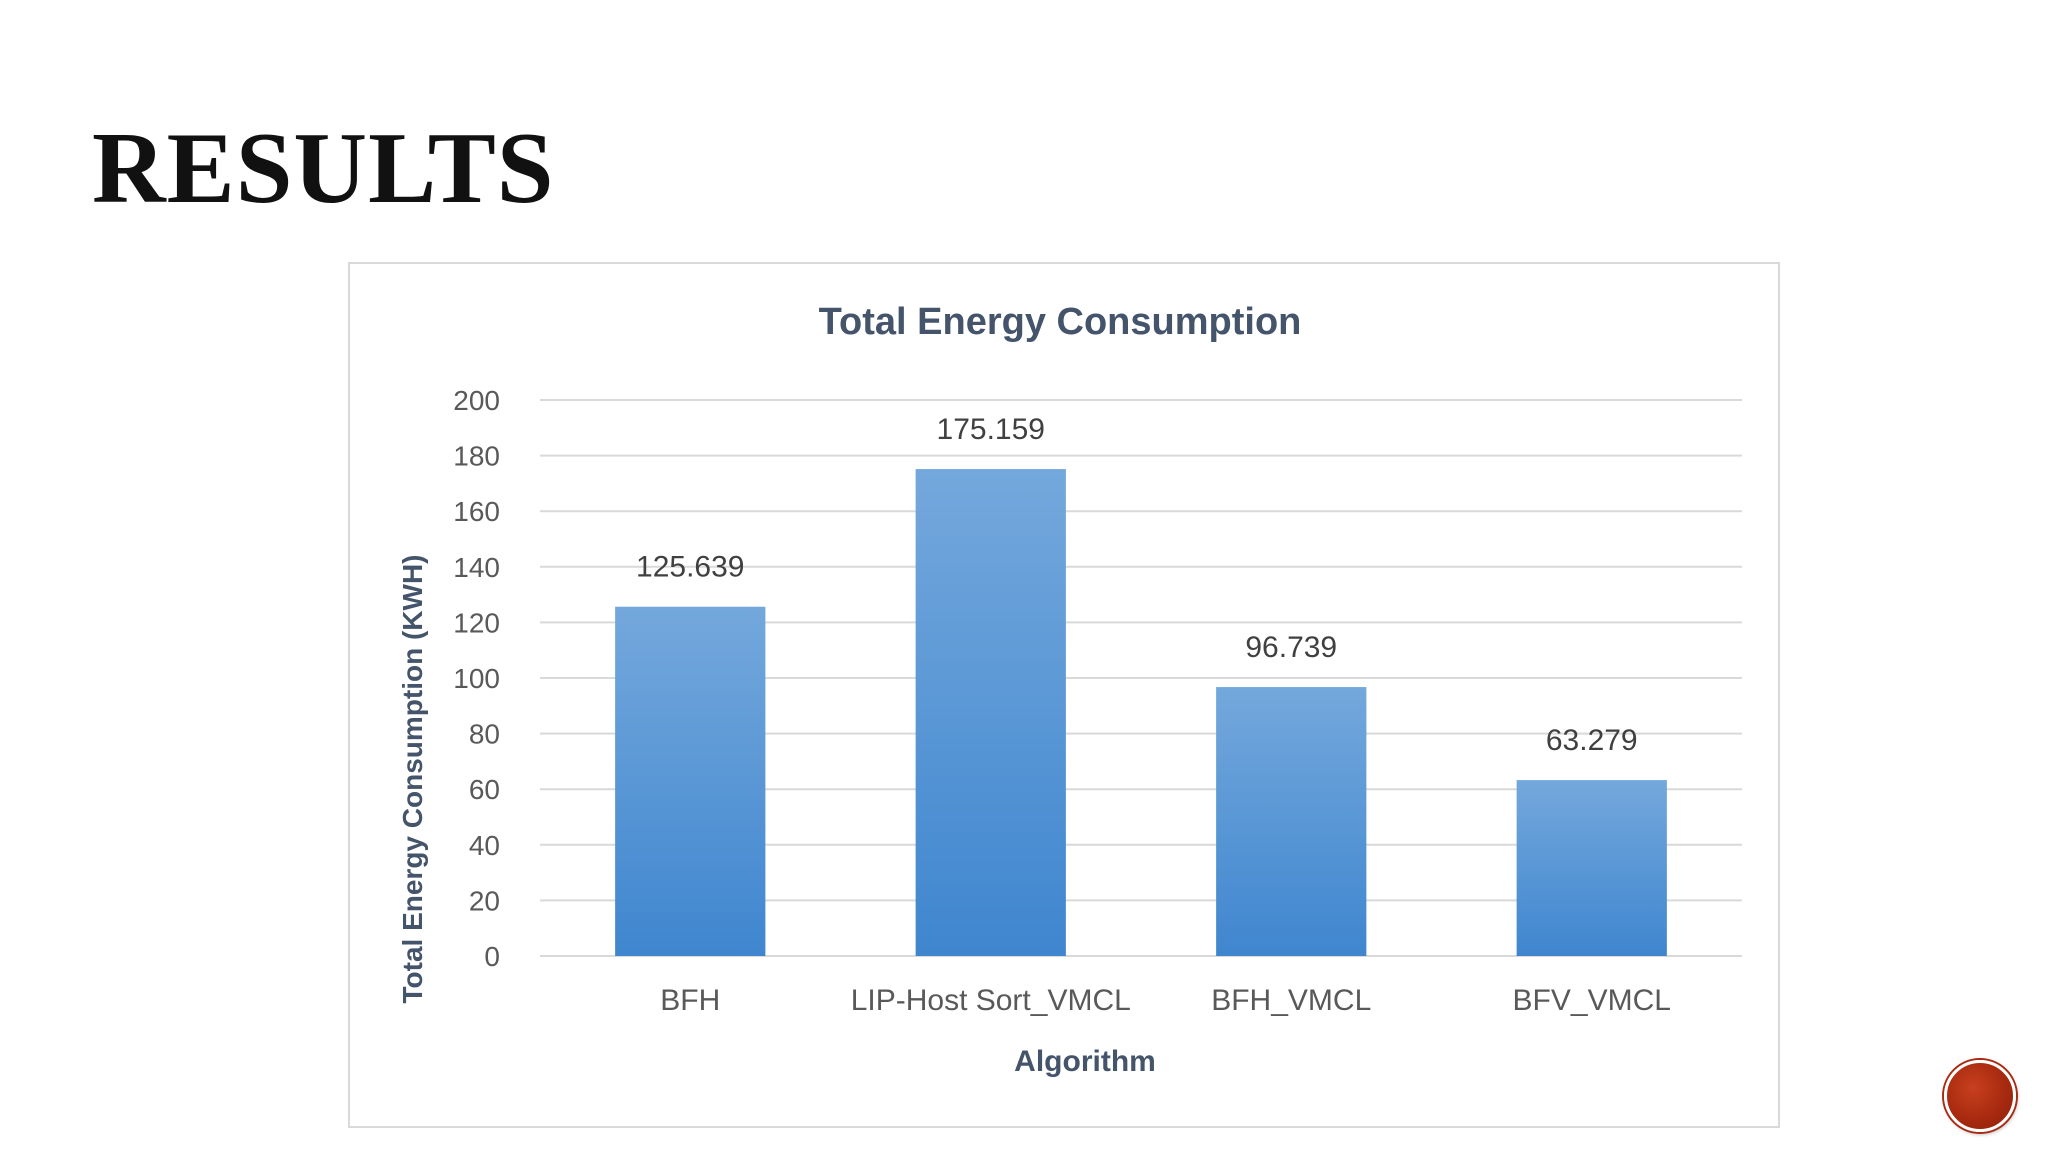  I want to click on data-label: 125.639, so click(690, 567).